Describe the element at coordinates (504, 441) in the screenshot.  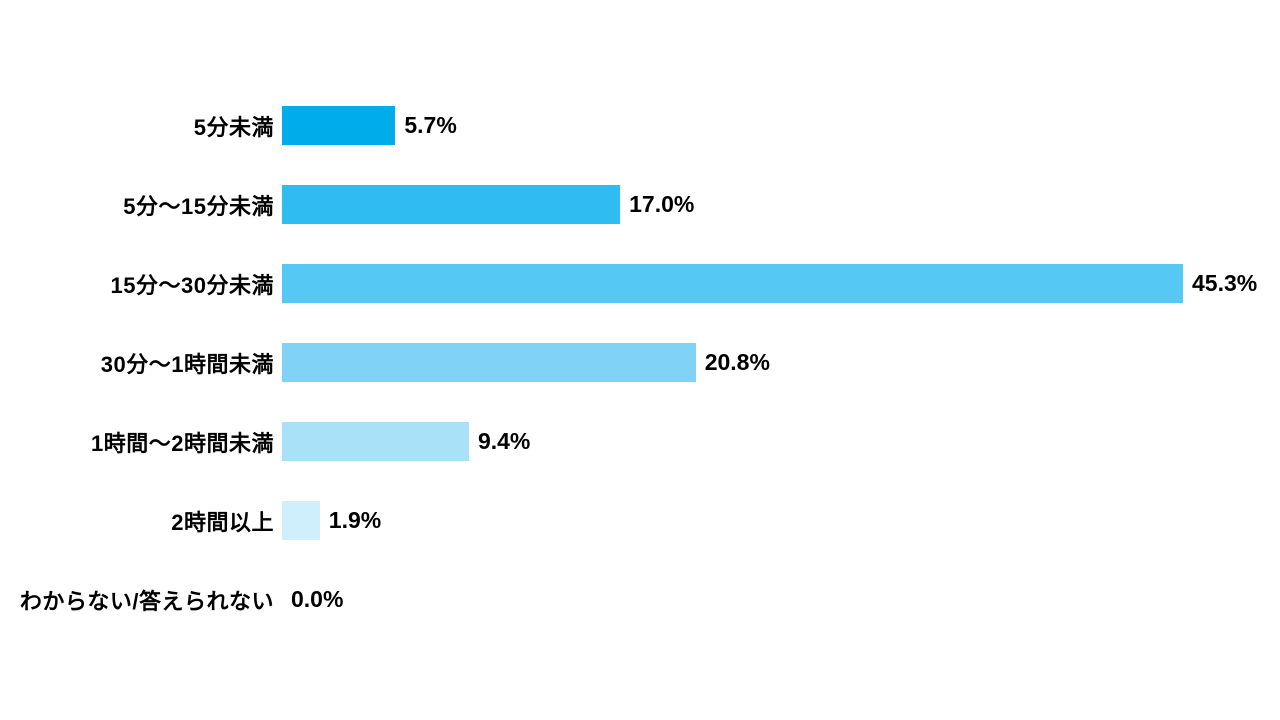
I see `value-label: 9.4%` at that location.